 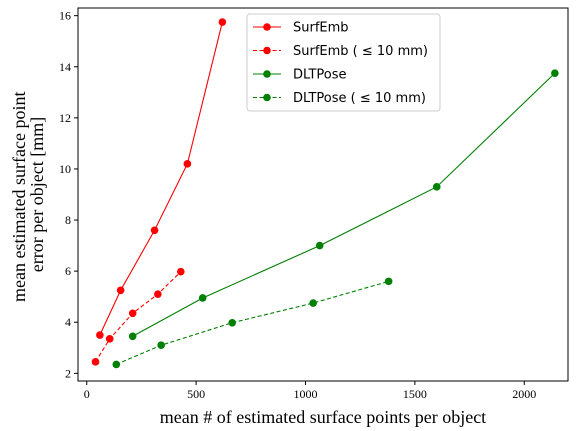 I want to click on y-axis-label-line-2: error per object [mm], so click(x=37, y=194).